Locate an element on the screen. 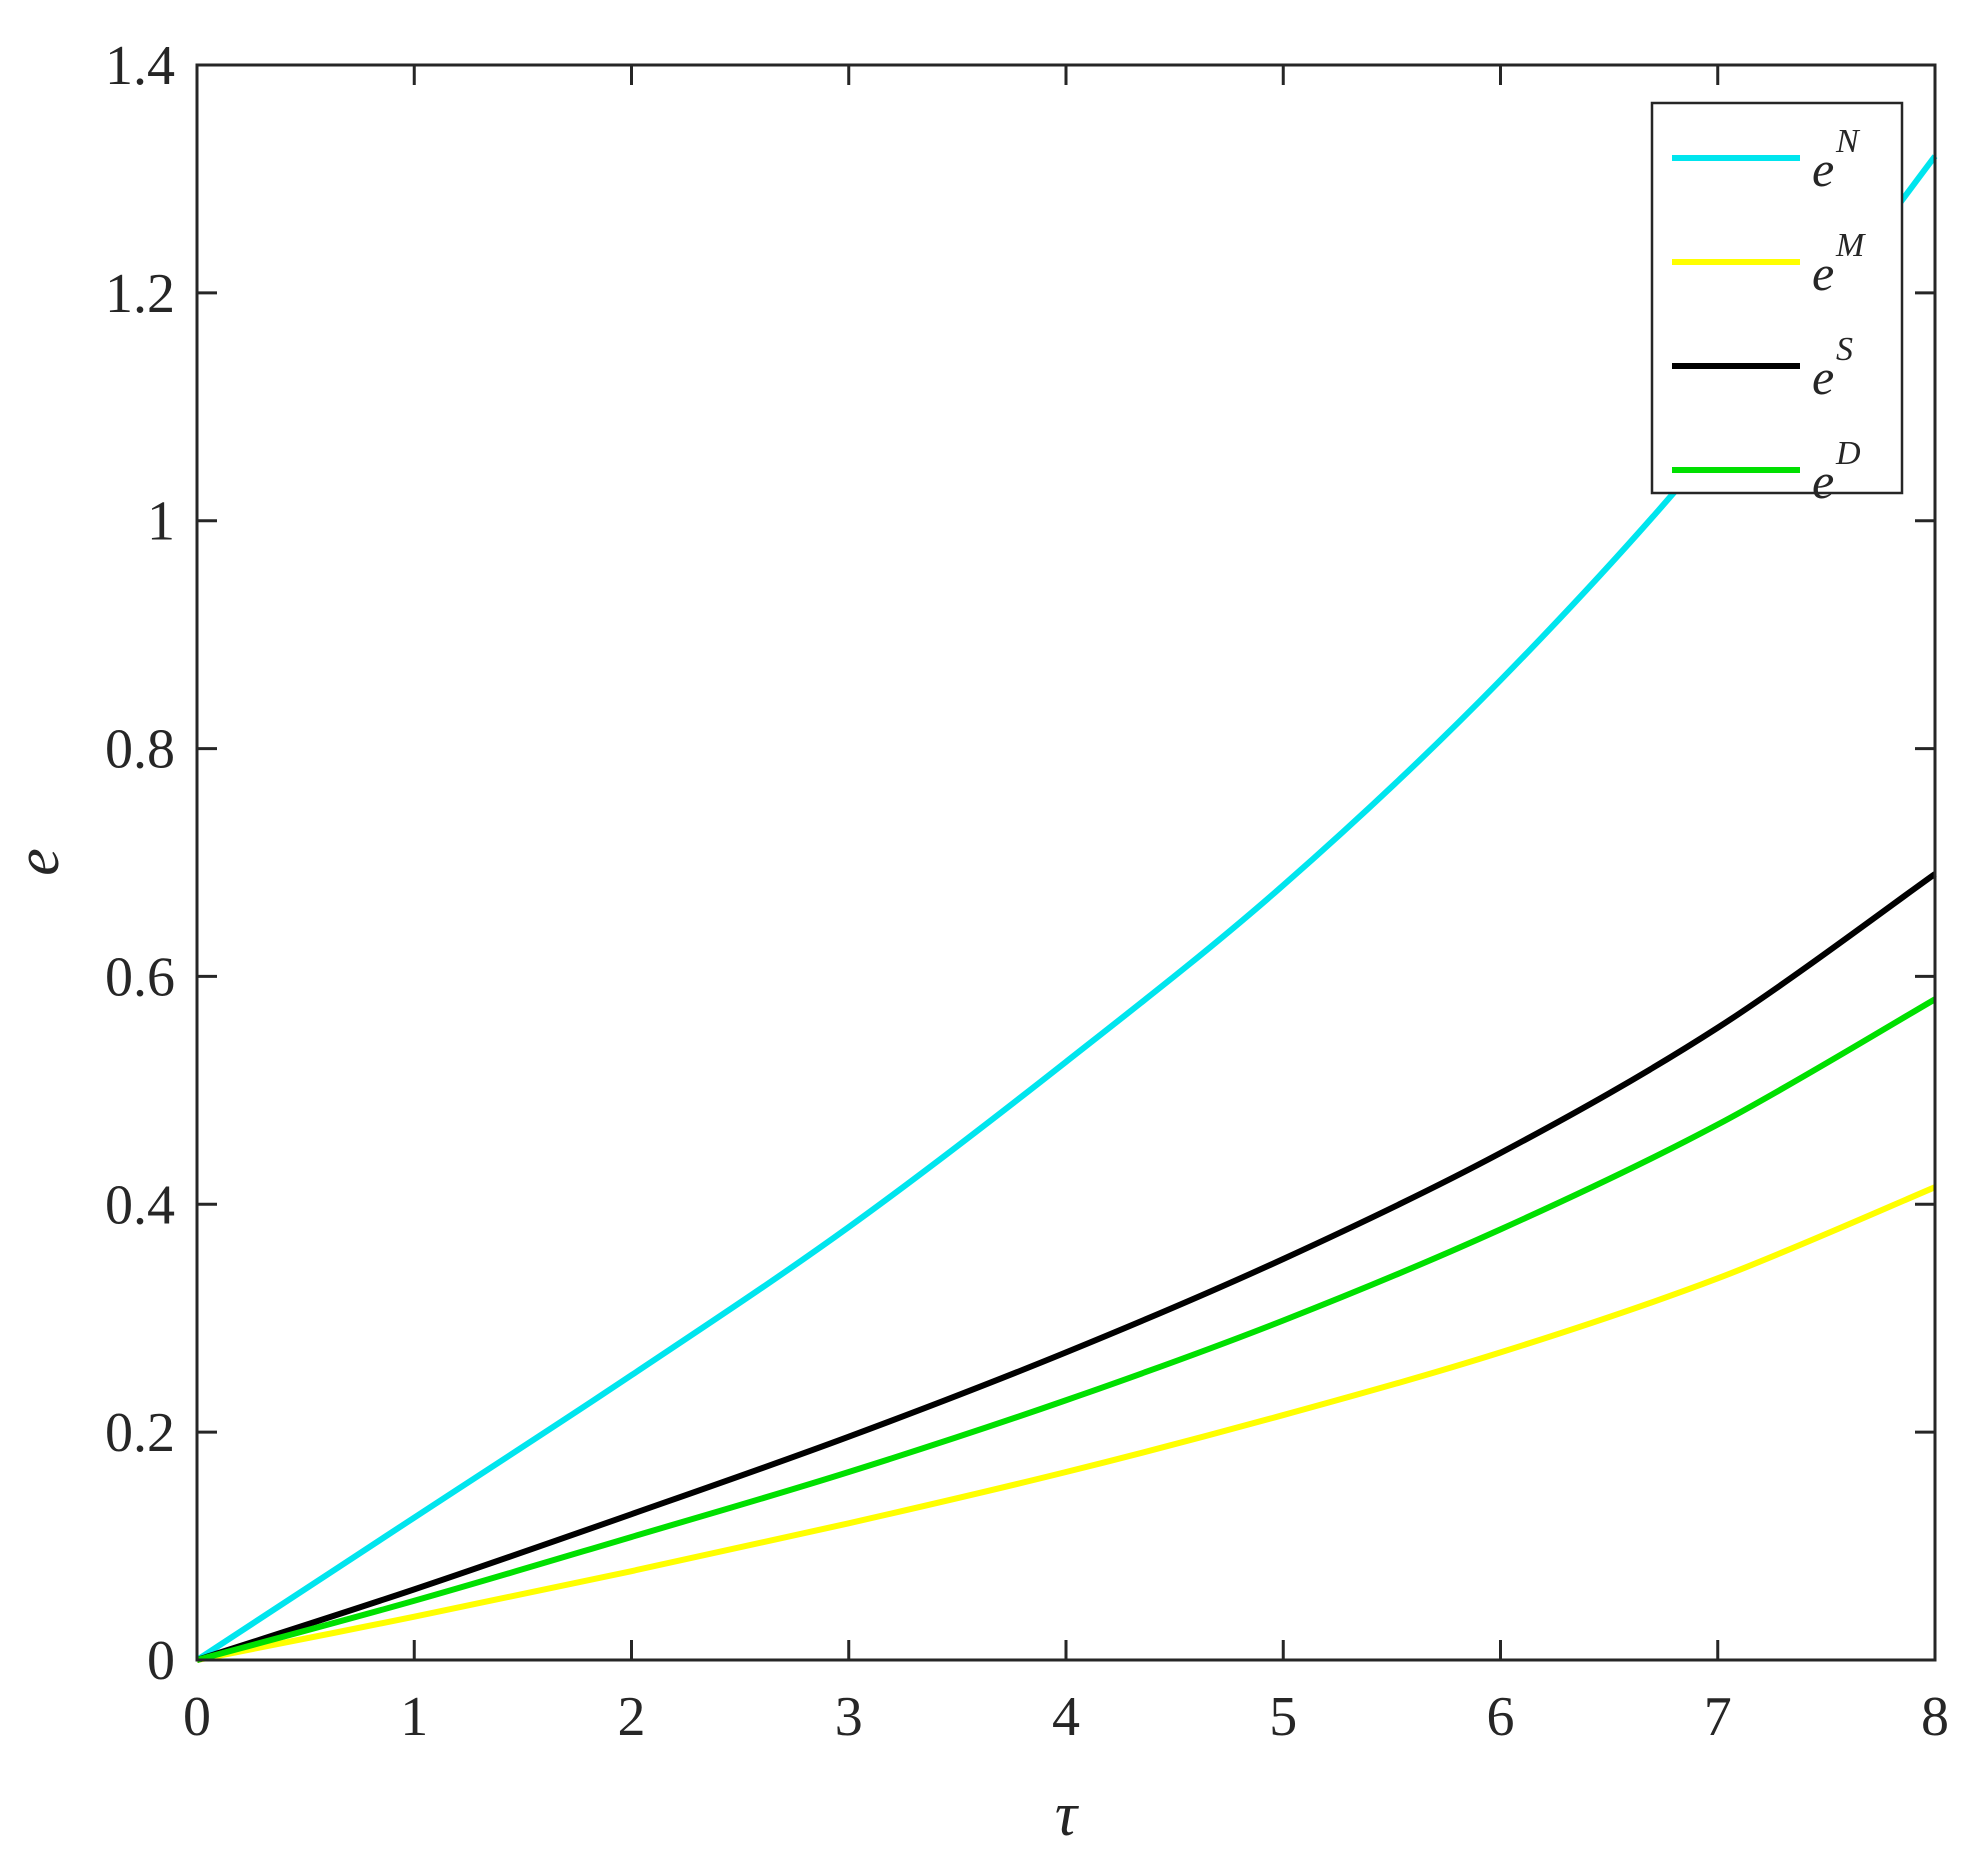  x-tick-label: 7 is located at coordinates (1718, 1717).